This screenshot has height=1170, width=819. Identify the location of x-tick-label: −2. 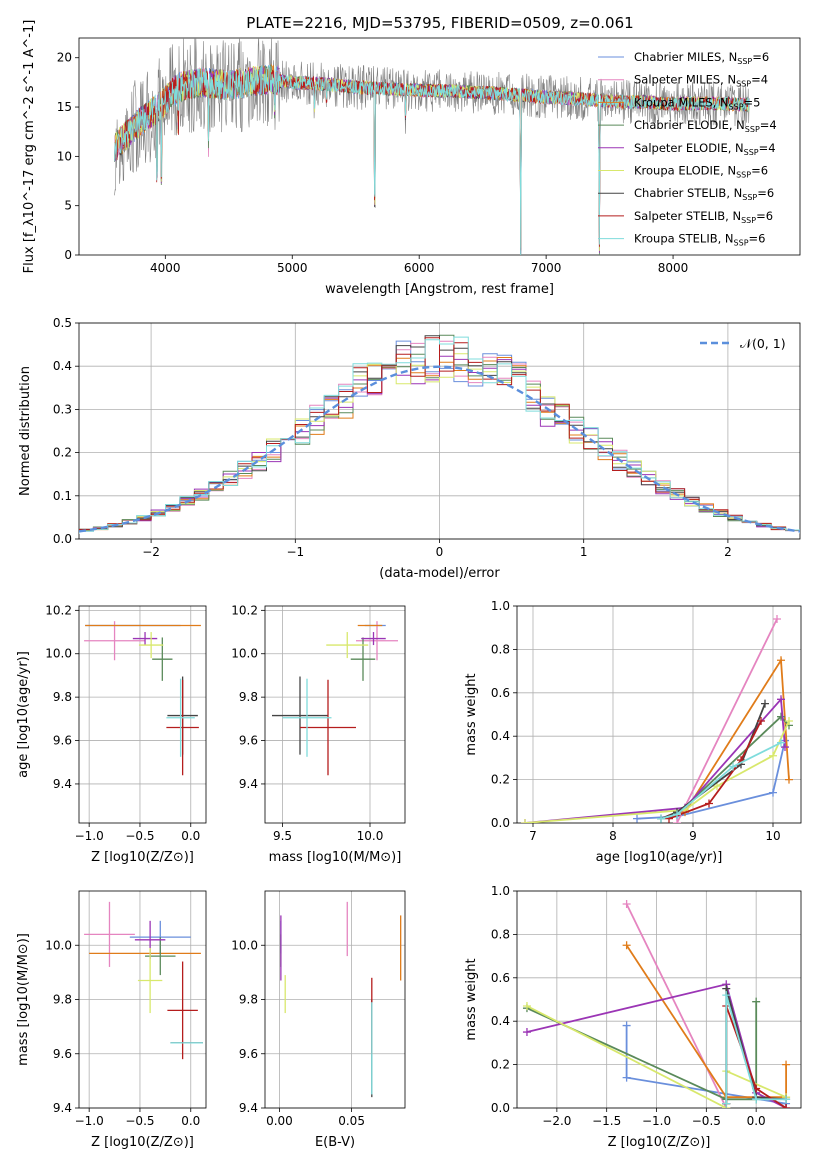
(151, 552).